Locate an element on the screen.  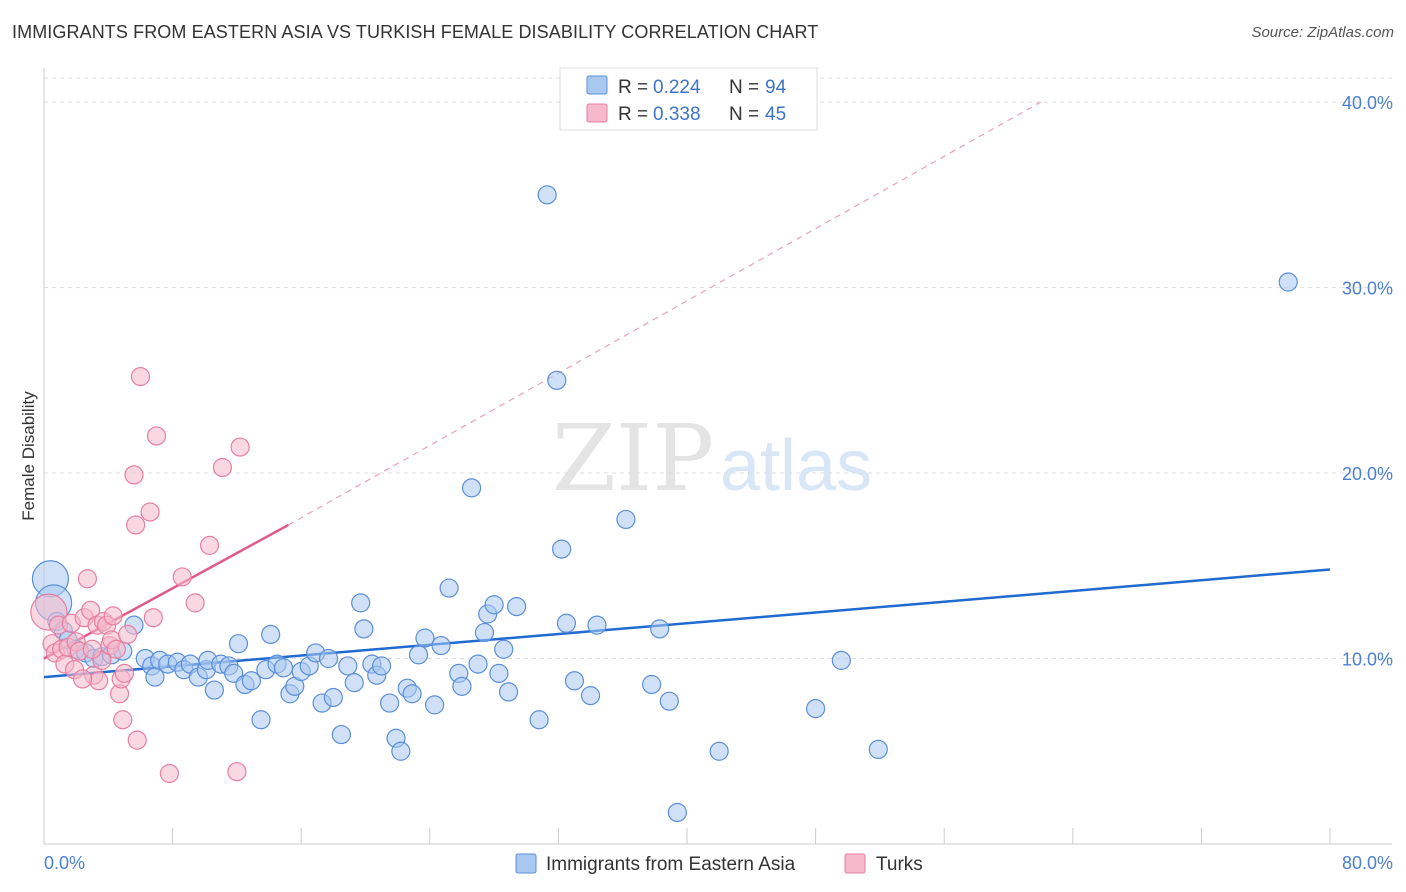
legend-r-value-blue: 0.224 is located at coordinates (677, 87).